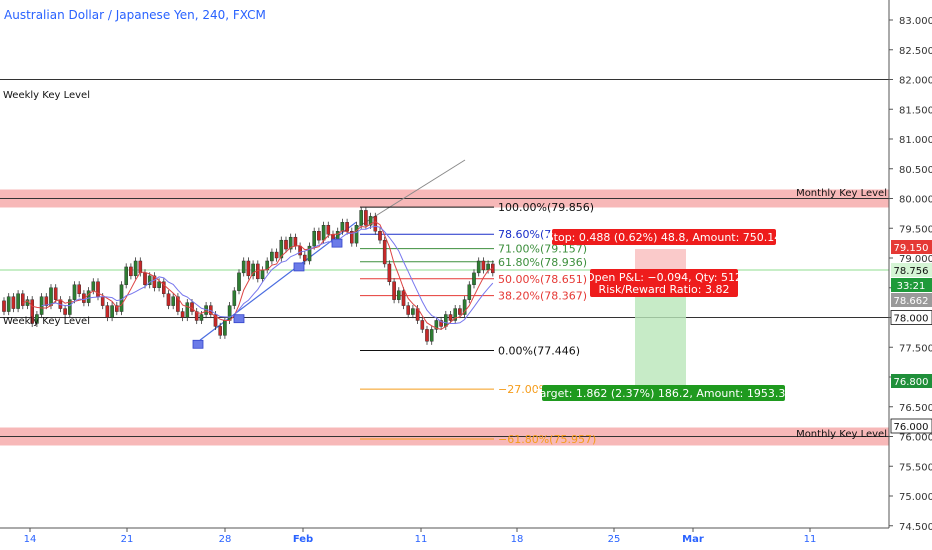 This screenshot has width=932, height=550. Describe the element at coordinates (542, 279) in the screenshot. I see `fib-label: 50.00%(78.651)` at that location.